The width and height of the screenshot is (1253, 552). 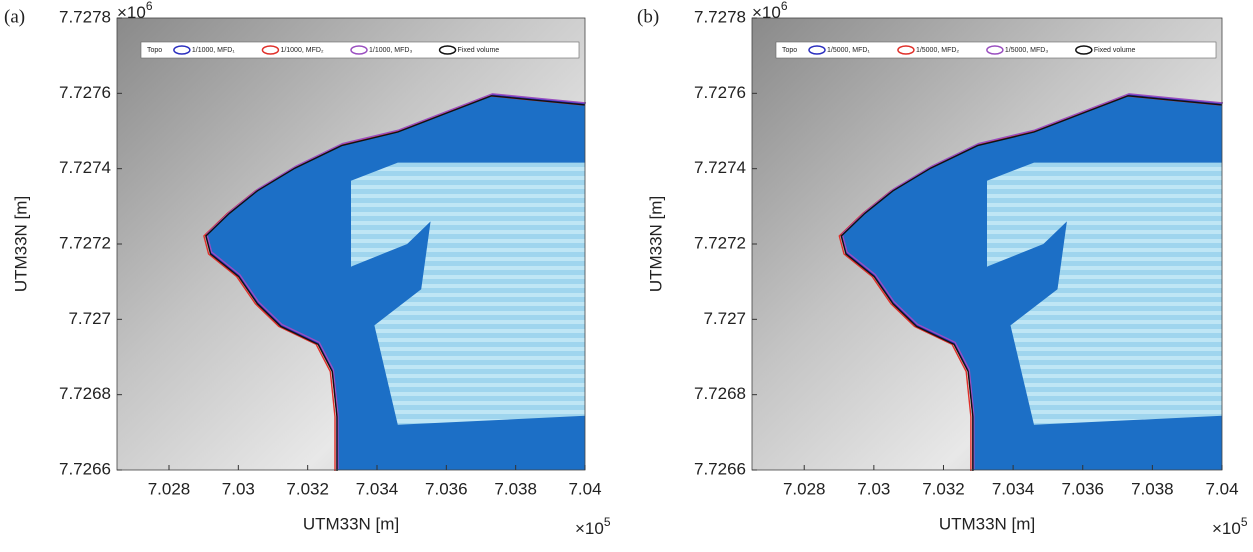 I want to click on legend-label: 1/5000, MFD₃, so click(x=1026, y=50).